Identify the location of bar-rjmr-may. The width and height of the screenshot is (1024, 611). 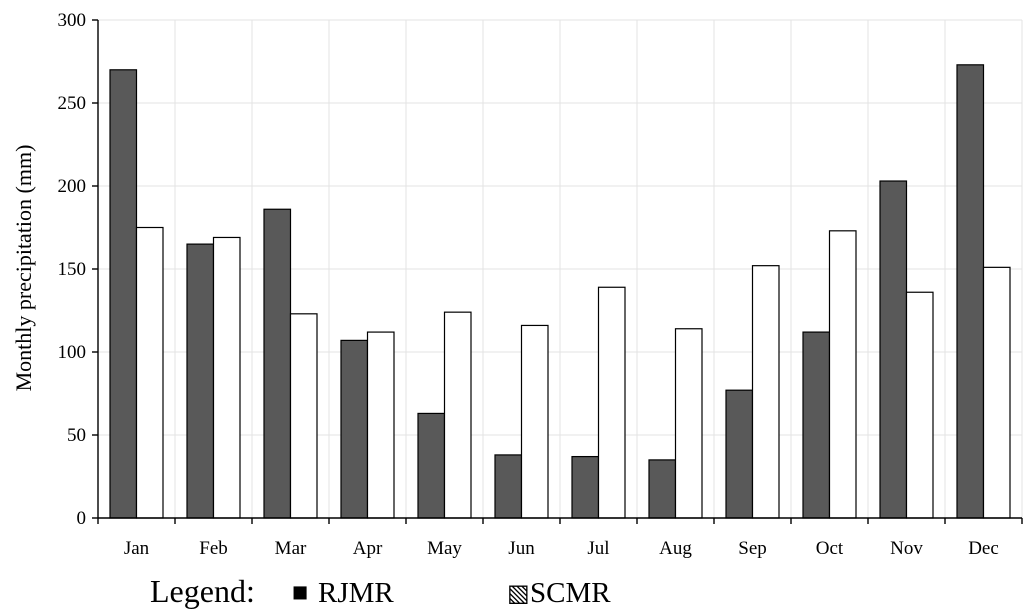
(431, 465).